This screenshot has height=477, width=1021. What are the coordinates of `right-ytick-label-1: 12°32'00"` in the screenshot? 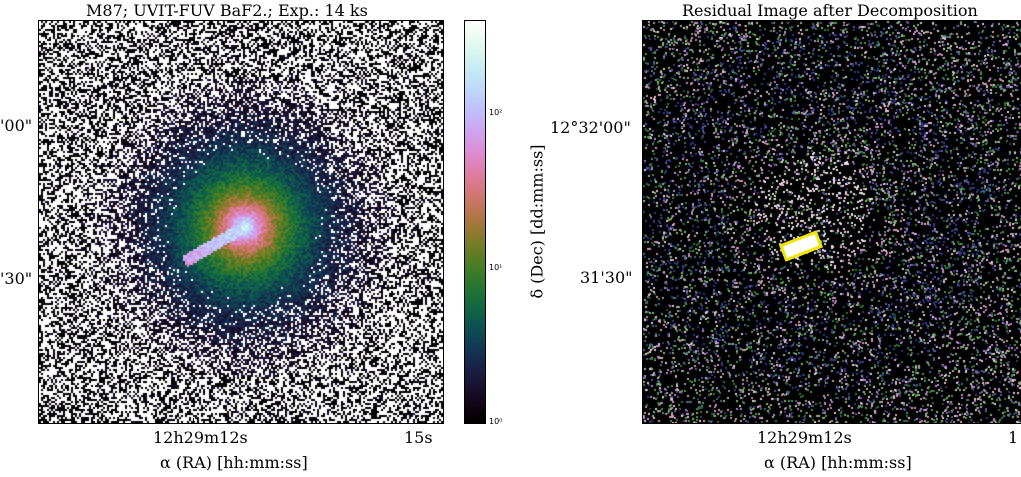 It's located at (590, 127).